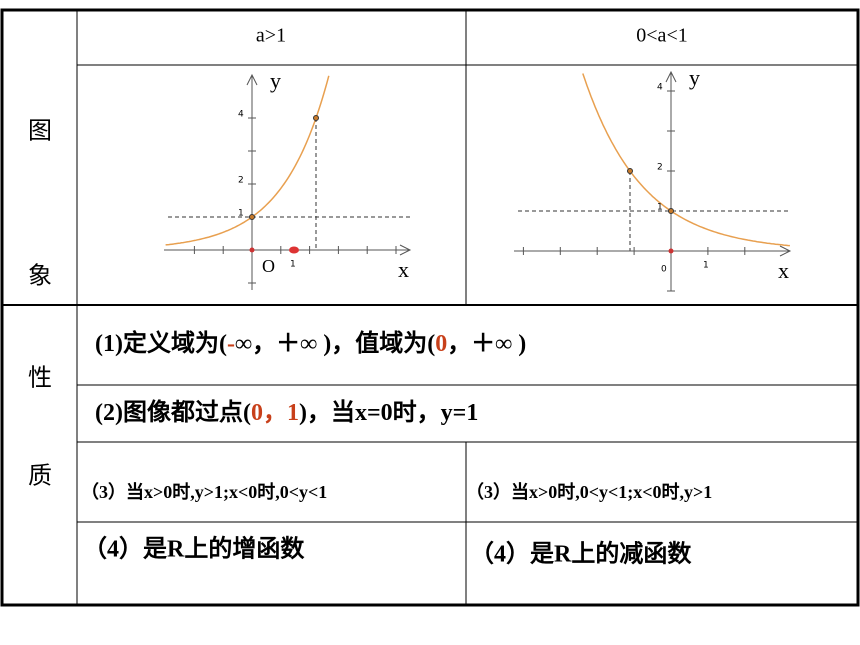 The width and height of the screenshot is (860, 645). Describe the element at coordinates (294, 250) in the screenshot. I see `marker` at that location.